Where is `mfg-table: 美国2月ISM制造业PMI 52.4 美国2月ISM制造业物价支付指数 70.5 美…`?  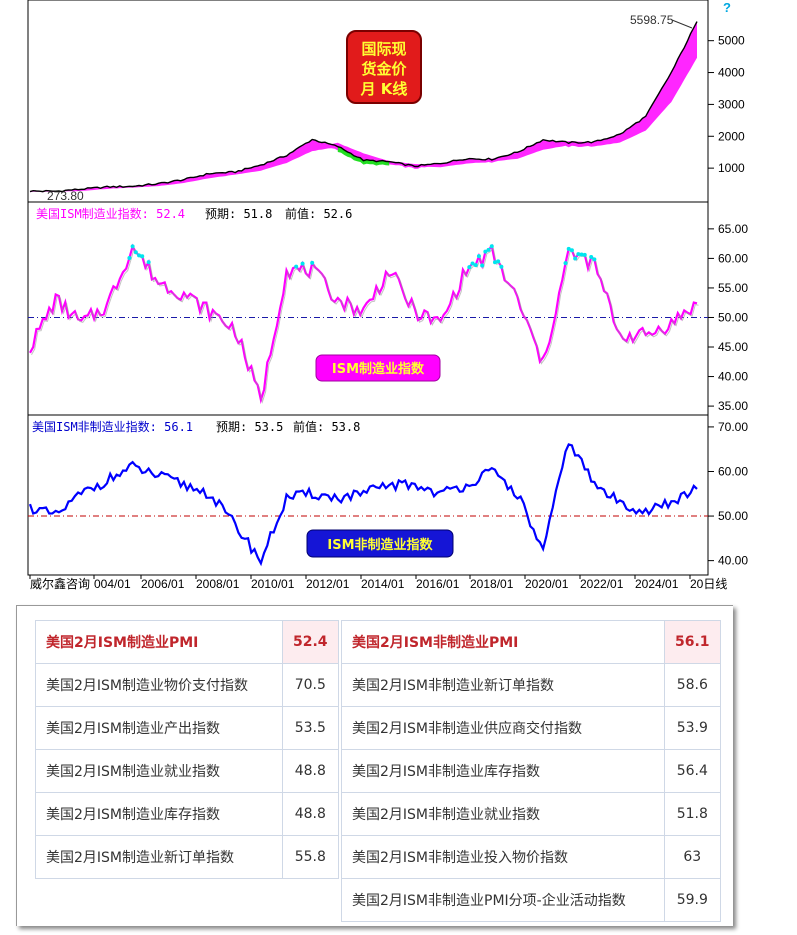
mfg-table: 美国2月ISM制造业PMI 52.4 美国2月ISM制造业物价支付指数 70.5 美… is located at coordinates (187, 749).